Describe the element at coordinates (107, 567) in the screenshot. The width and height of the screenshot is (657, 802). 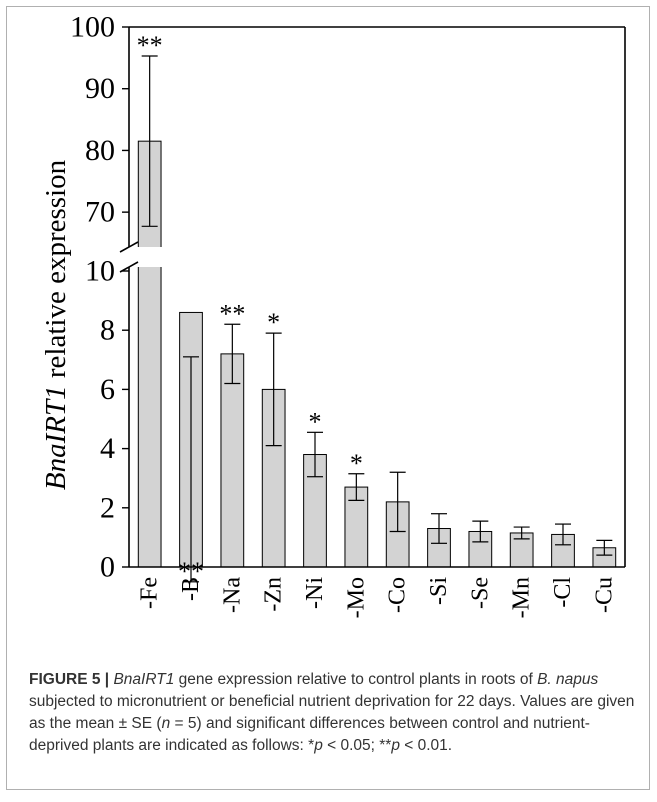
I see `y-tick-label-0: 0` at that location.